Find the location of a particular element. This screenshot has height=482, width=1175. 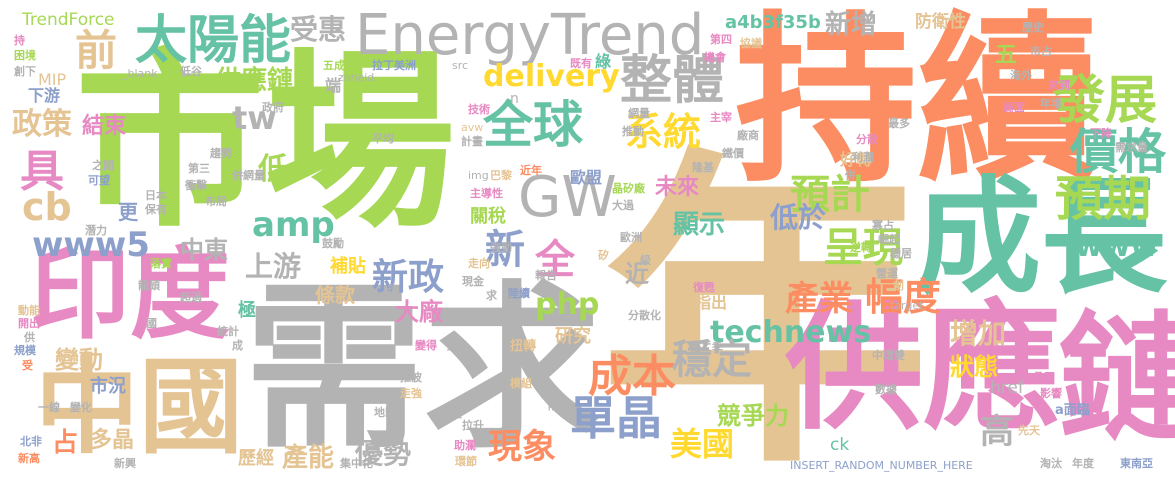

word-wucheng: 五成 is located at coordinates (334, 65).